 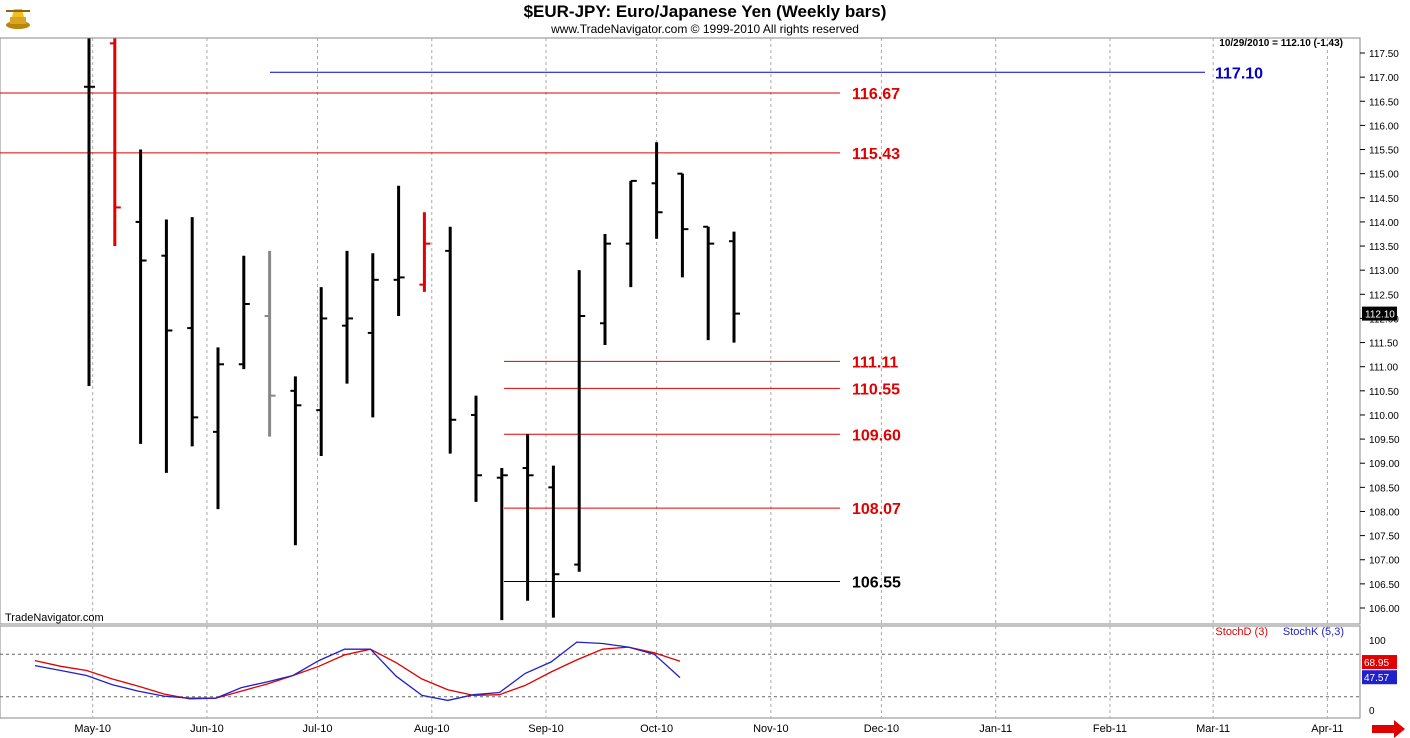 I want to click on price-tick-label: 116.00, so click(x=1384, y=126).